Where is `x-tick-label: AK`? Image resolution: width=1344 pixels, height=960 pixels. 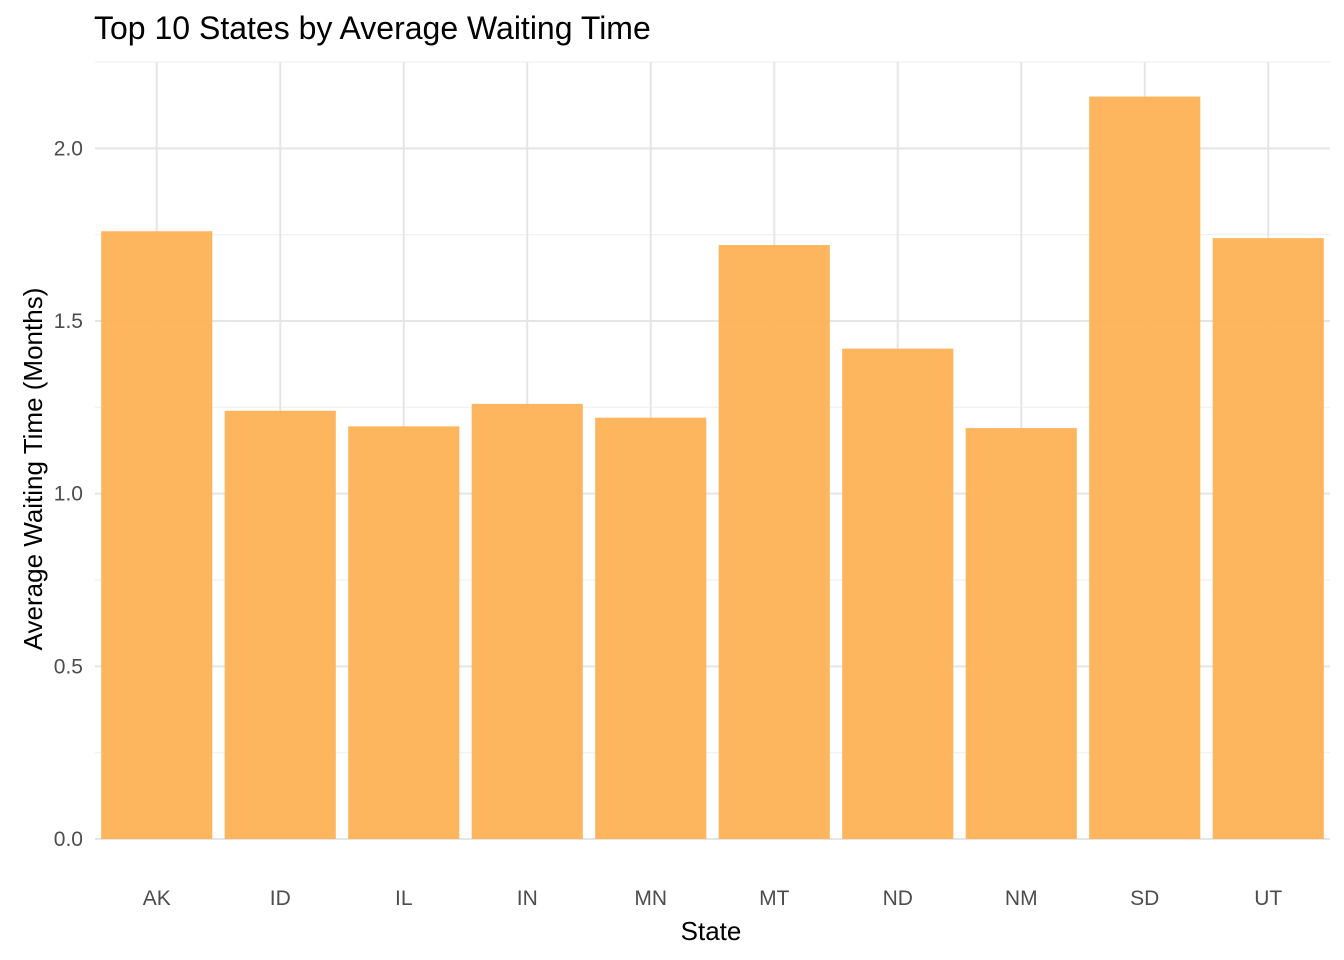 x-tick-label: AK is located at coordinates (157, 898).